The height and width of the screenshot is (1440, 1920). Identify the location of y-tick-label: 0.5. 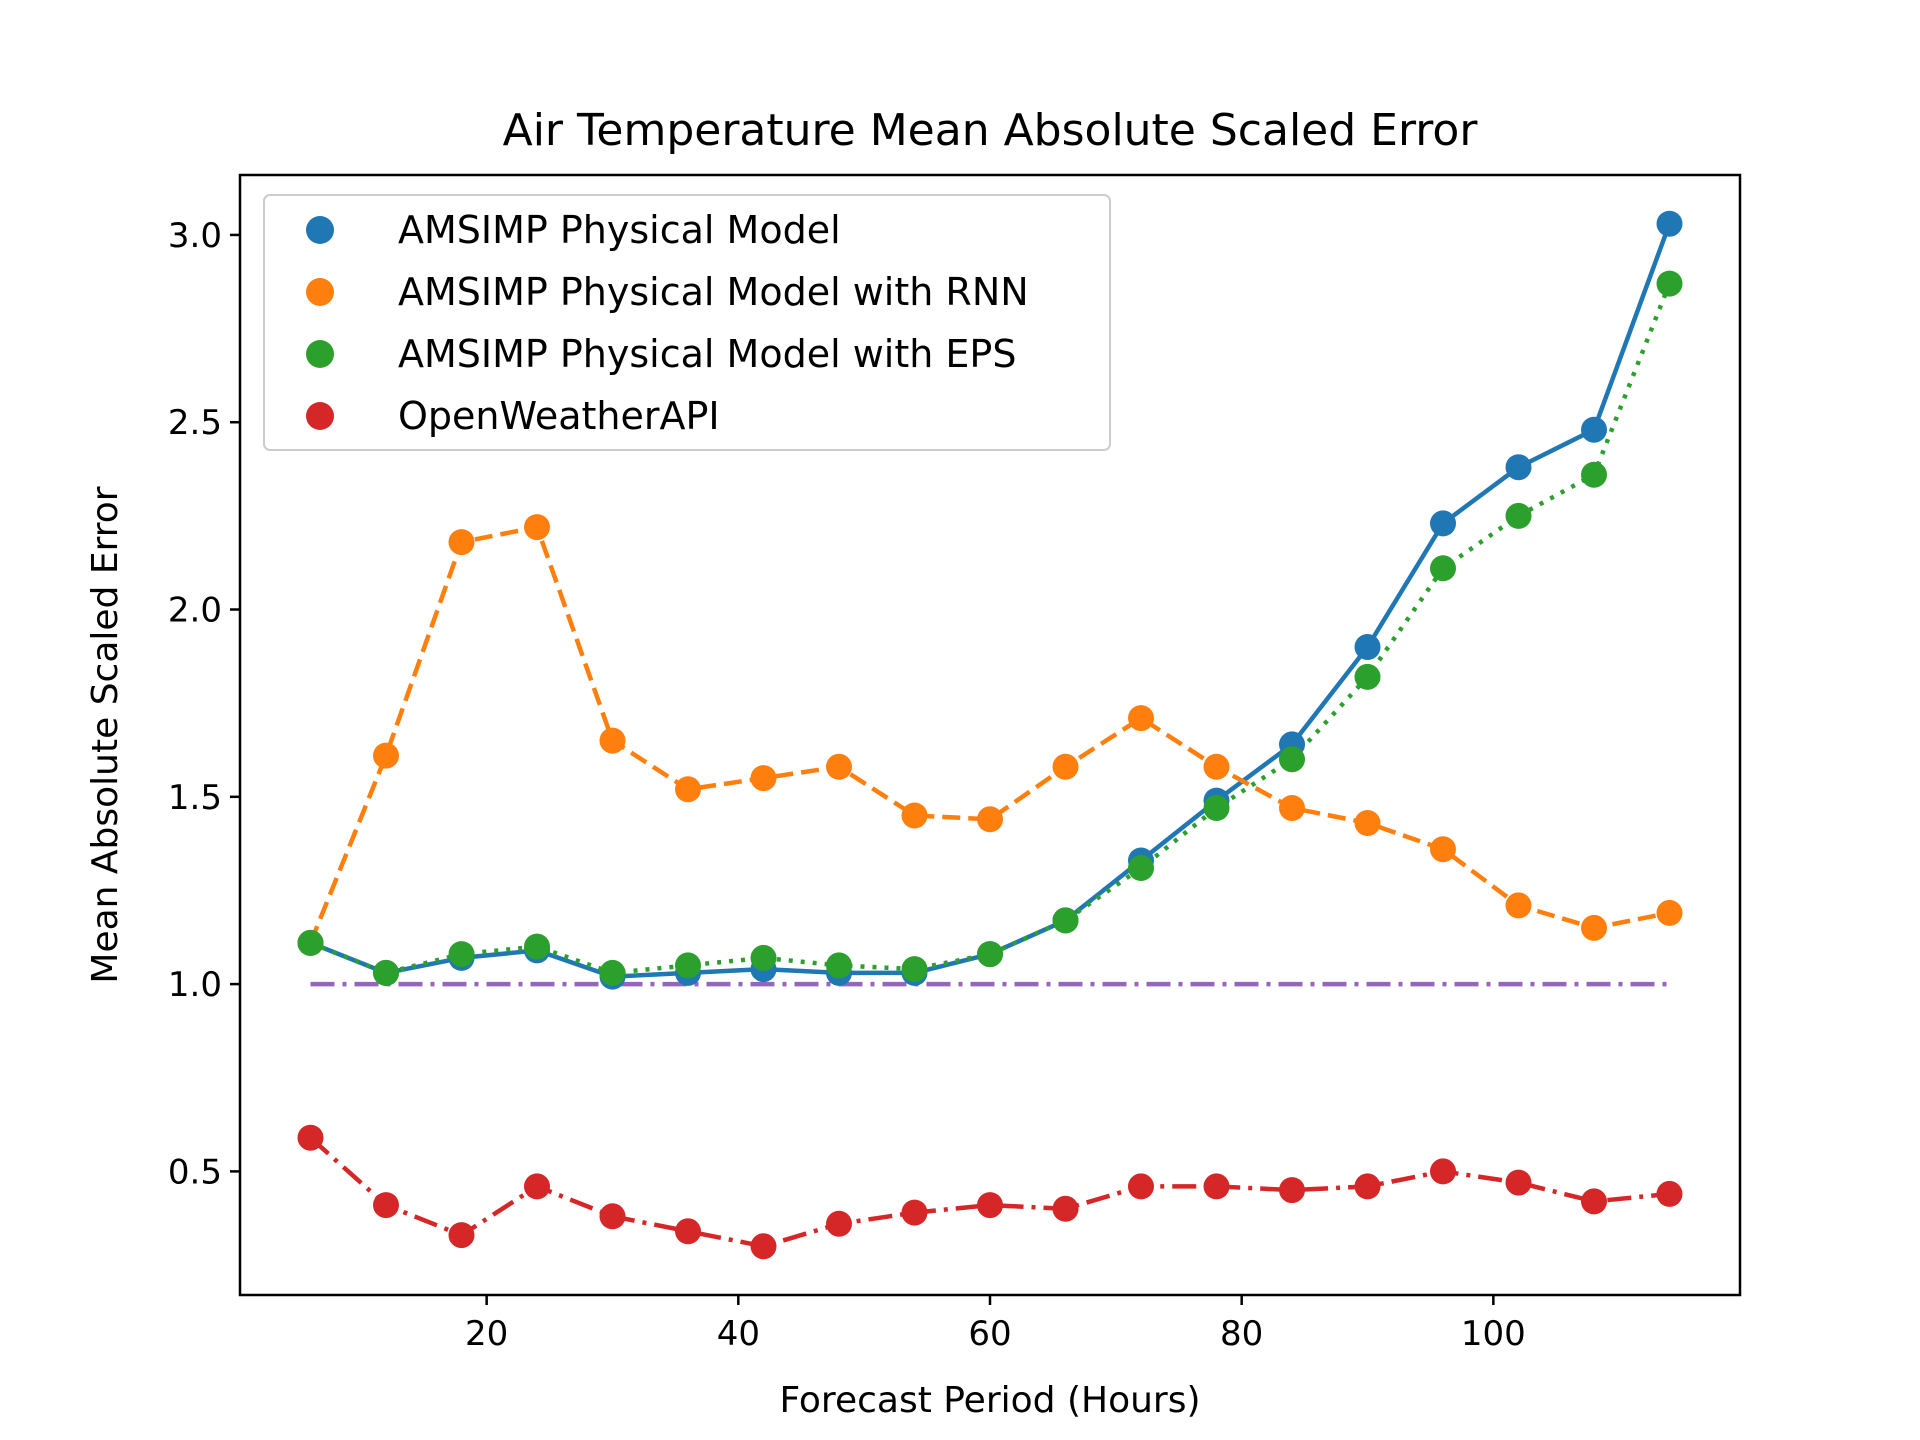
(195, 1172).